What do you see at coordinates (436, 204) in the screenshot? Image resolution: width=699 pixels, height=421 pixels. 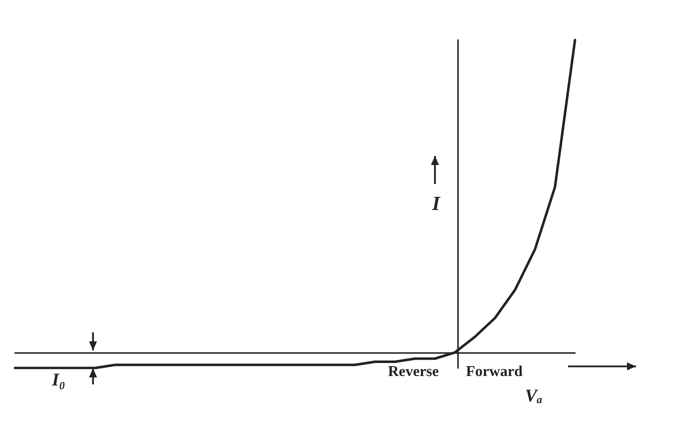 I see `y-axis-title: I` at bounding box center [436, 204].